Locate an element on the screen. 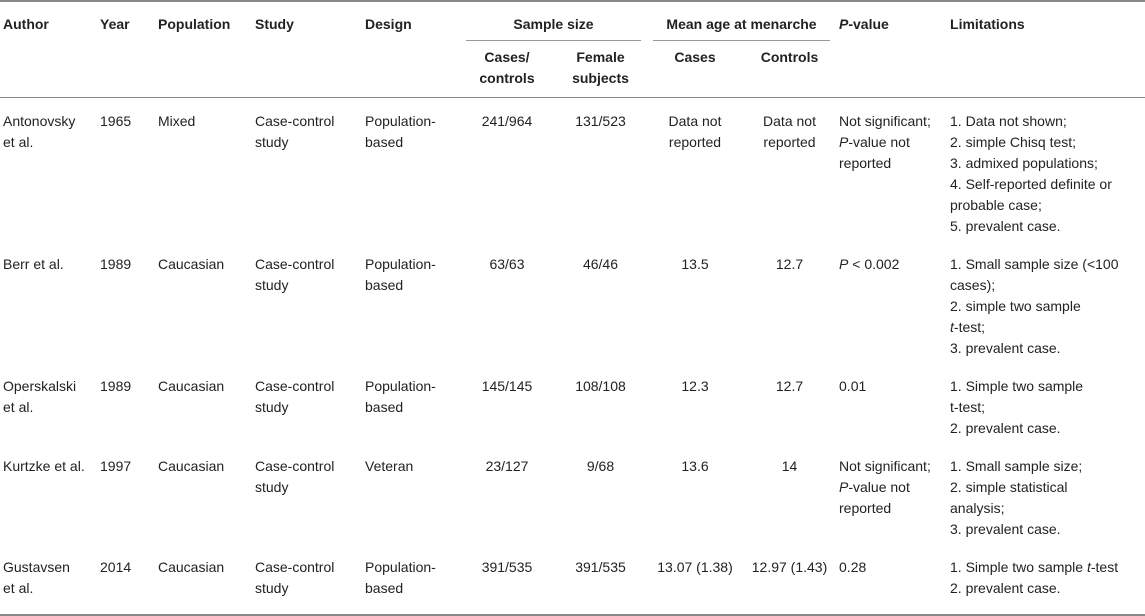 The height and width of the screenshot is (616, 1145). header-female-subjects: Female subjects is located at coordinates (600, 69).